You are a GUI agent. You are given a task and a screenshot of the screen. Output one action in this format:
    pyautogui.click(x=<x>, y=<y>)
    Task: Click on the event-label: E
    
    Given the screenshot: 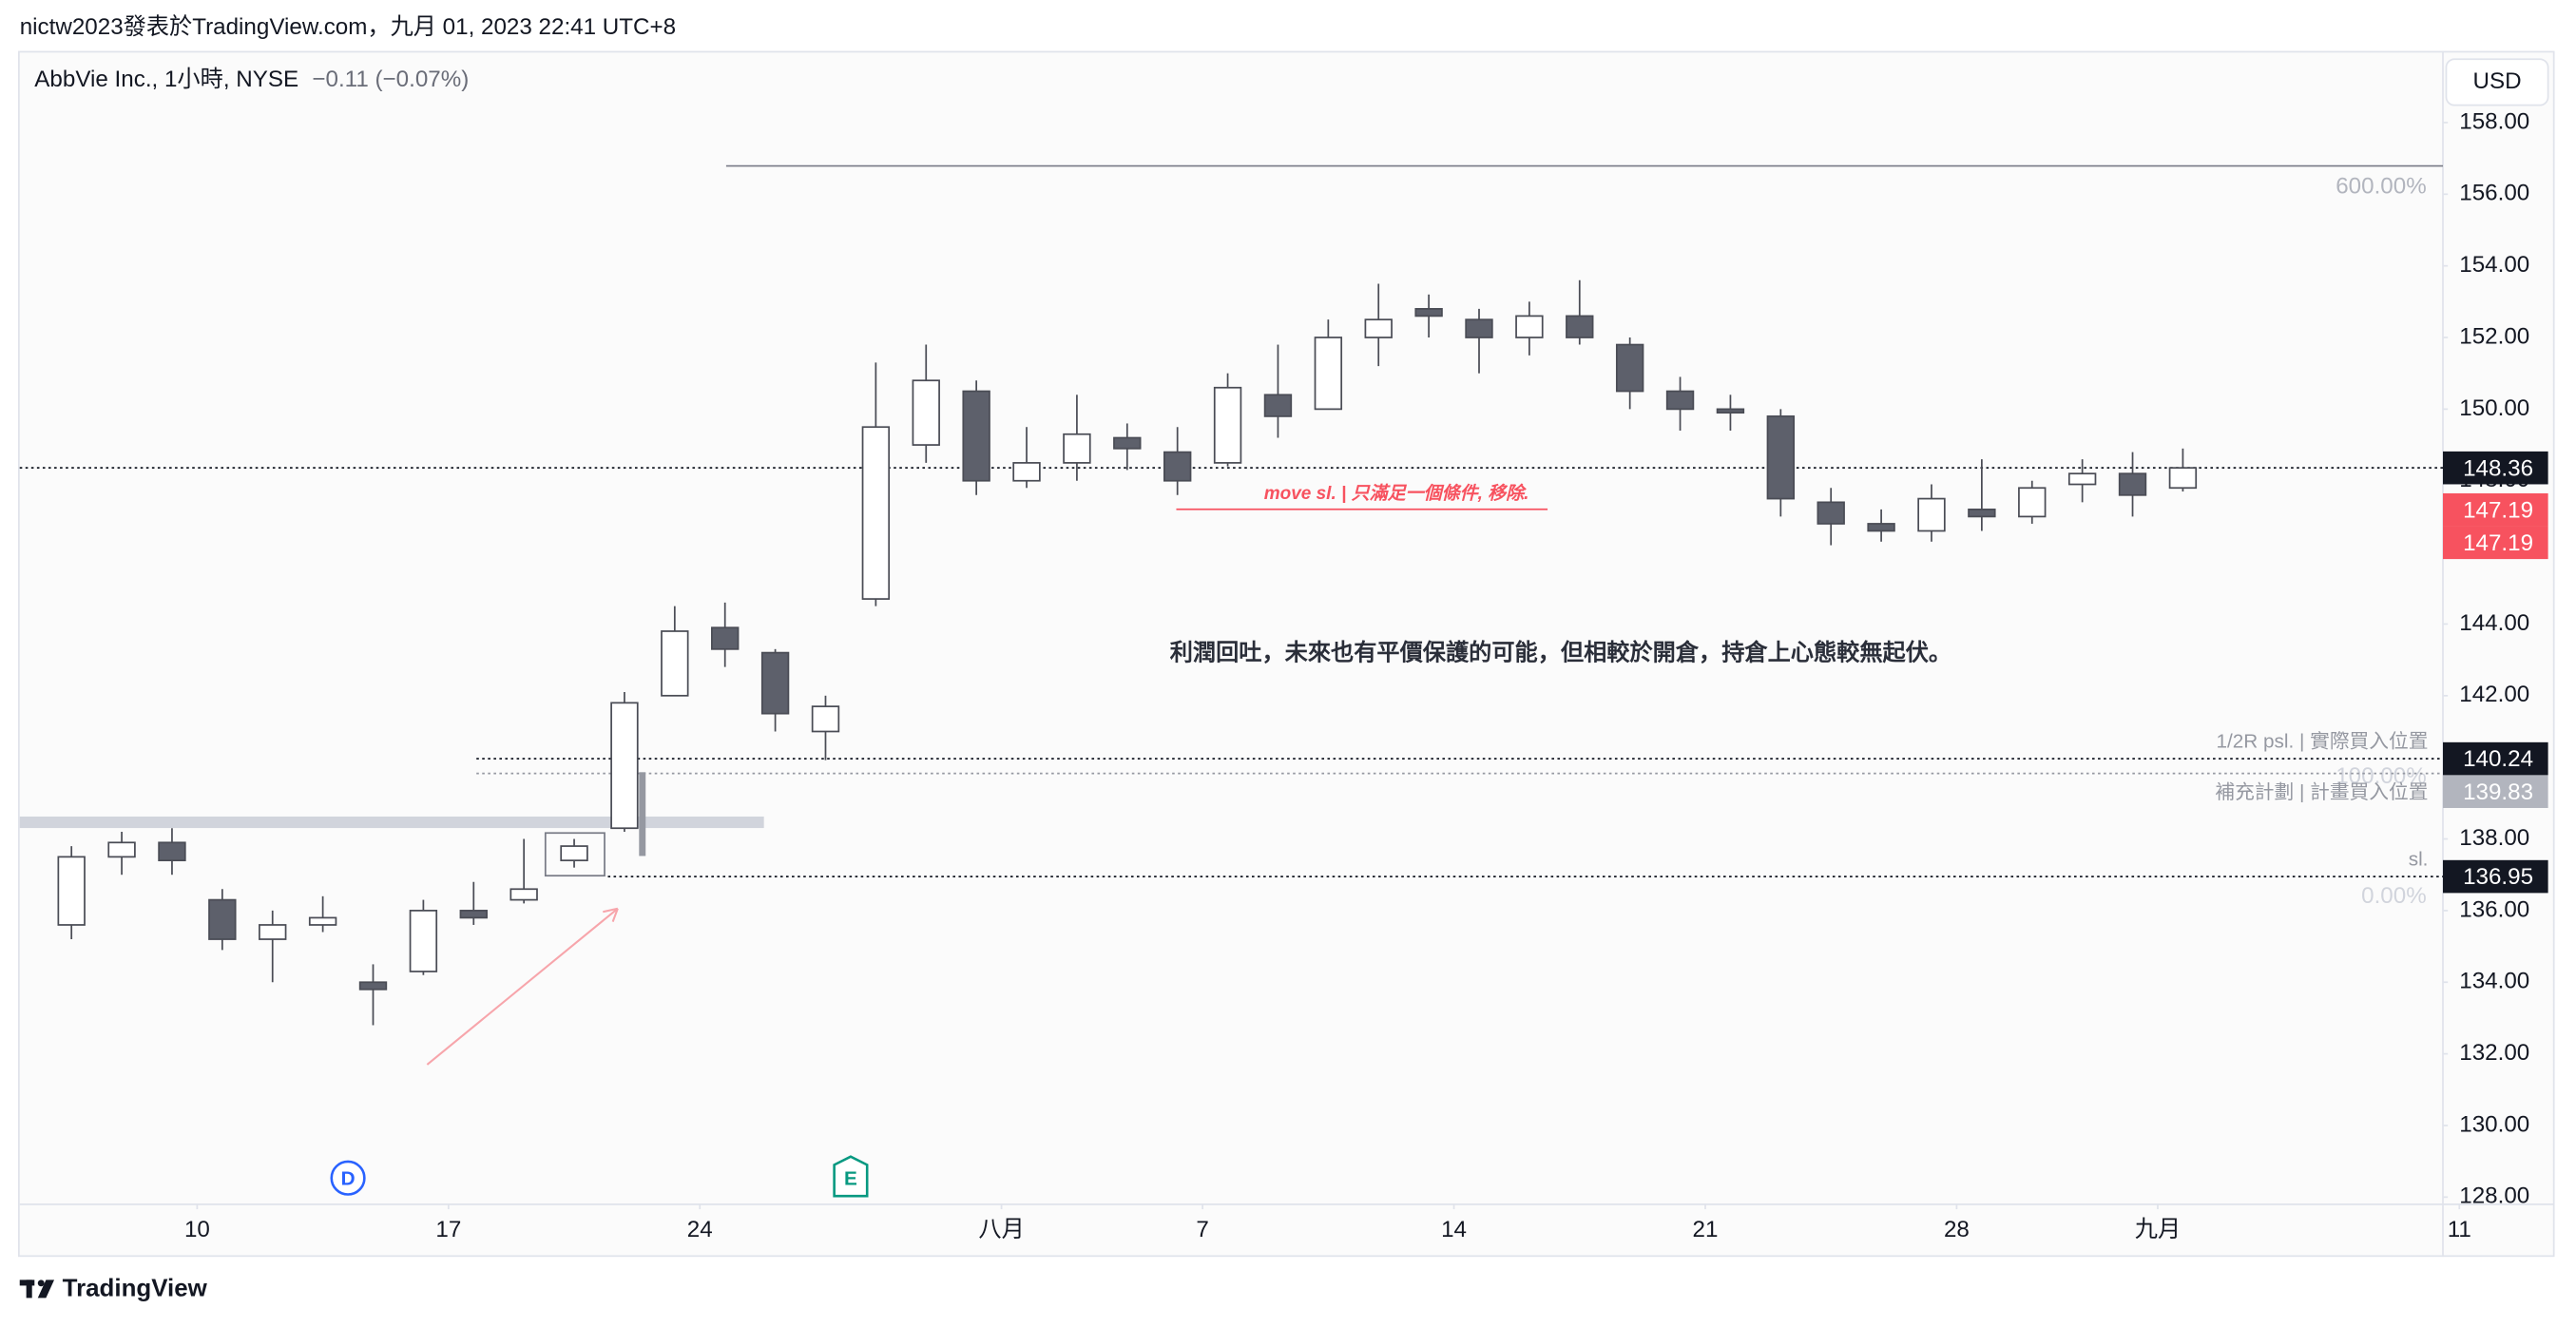 What is the action you would take?
    pyautogui.click(x=850, y=1178)
    